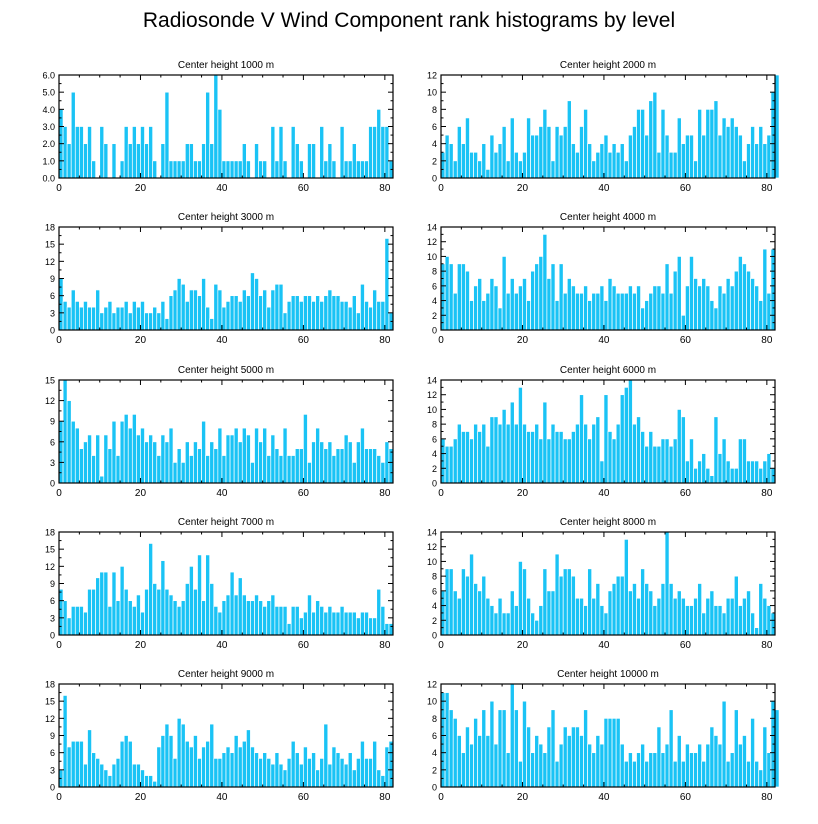 This screenshot has width=818, height=824. Describe the element at coordinates (604, 645) in the screenshot. I see `x-tick-label: 40` at that location.